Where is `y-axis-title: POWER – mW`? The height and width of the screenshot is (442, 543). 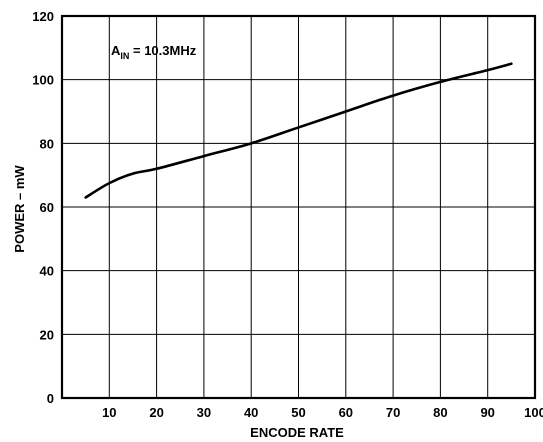 y-axis-title: POWER – mW is located at coordinates (19, 209).